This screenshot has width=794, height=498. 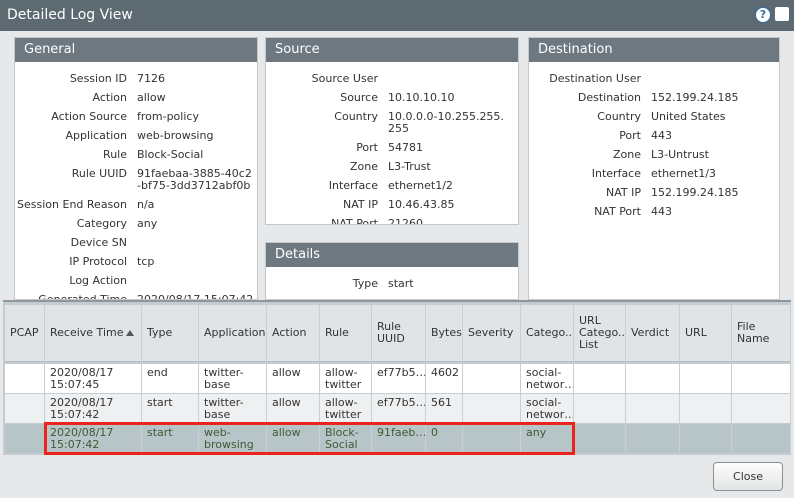 What do you see at coordinates (346, 333) in the screenshot?
I see `column-header: Rule` at bounding box center [346, 333].